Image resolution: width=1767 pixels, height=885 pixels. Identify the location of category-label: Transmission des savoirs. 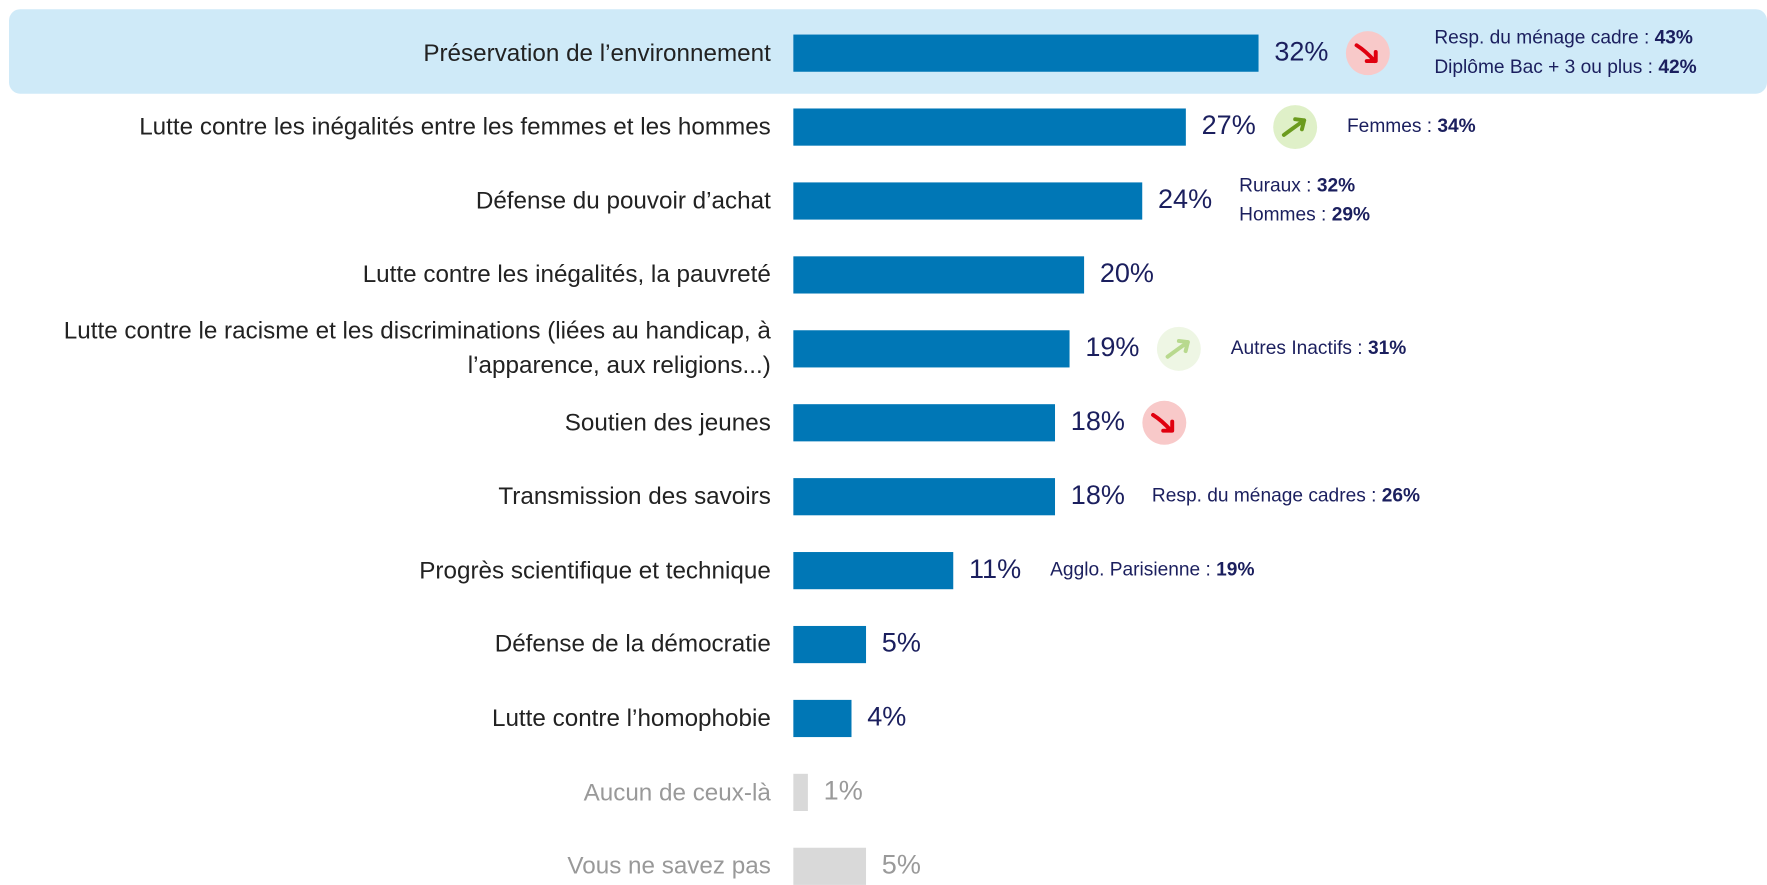
(634, 496).